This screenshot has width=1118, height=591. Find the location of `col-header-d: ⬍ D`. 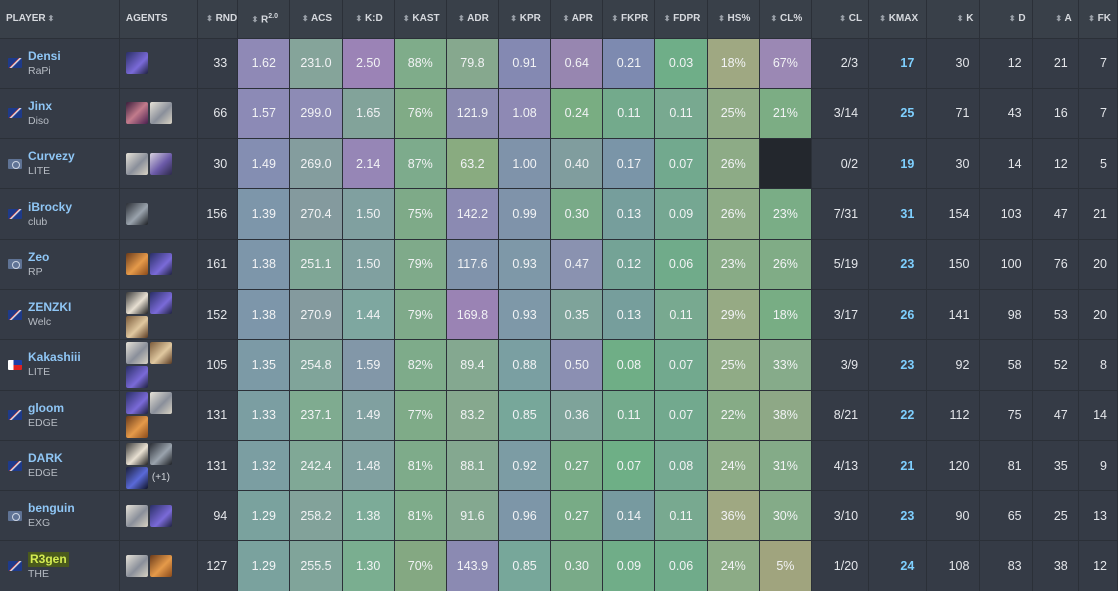

col-header-d: ⬍ D is located at coordinates (1006, 19).